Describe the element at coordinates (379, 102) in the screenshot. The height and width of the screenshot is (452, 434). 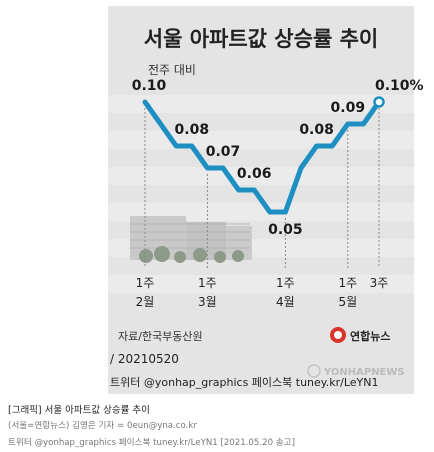
I see `end-point-marker` at that location.